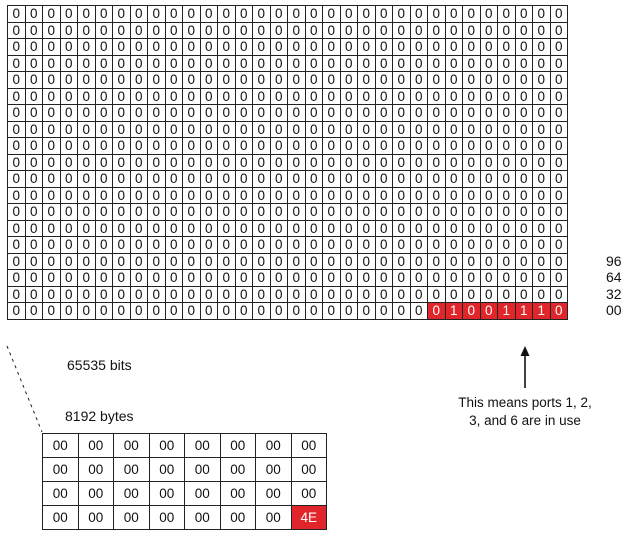 The width and height of the screenshot is (636, 541). I want to click on dashed-connector, so click(24, 389).